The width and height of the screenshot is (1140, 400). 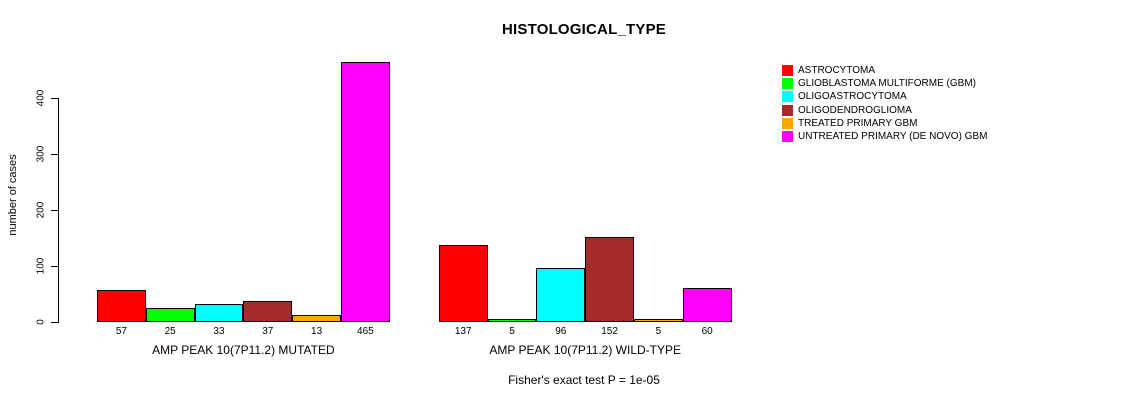 What do you see at coordinates (887, 84) in the screenshot?
I see `legend-label: GLIOBLASTOMA MULTIFORME (GBM)` at bounding box center [887, 84].